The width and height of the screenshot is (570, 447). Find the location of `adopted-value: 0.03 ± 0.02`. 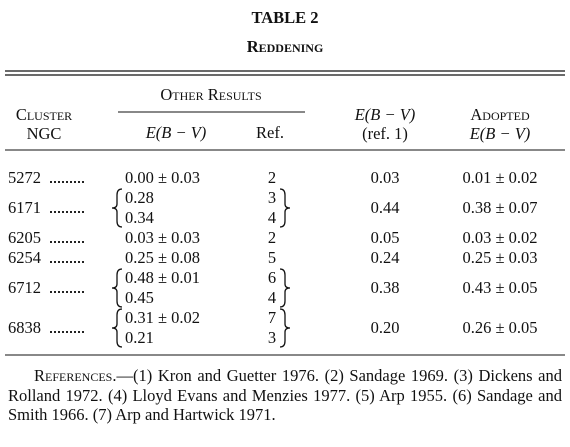

adopted-value: 0.03 ± 0.02 is located at coordinates (500, 237).